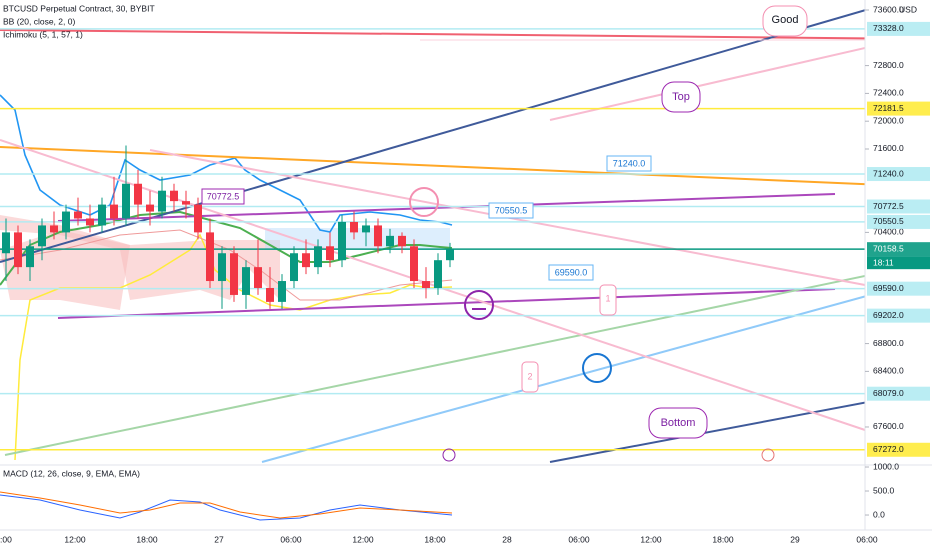 This screenshot has width=932, height=550. I want to click on annotation: 1, so click(607, 298).